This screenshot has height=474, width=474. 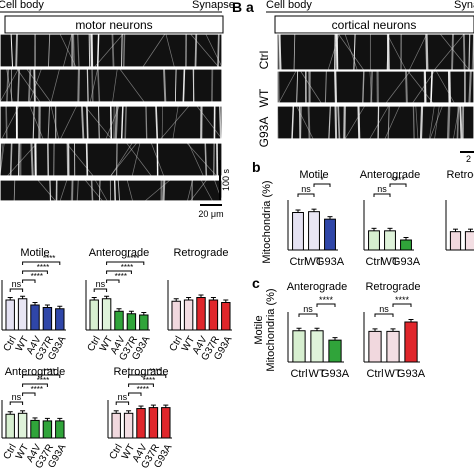 I want to click on panel-b-a-label: B a, so click(x=243, y=7).